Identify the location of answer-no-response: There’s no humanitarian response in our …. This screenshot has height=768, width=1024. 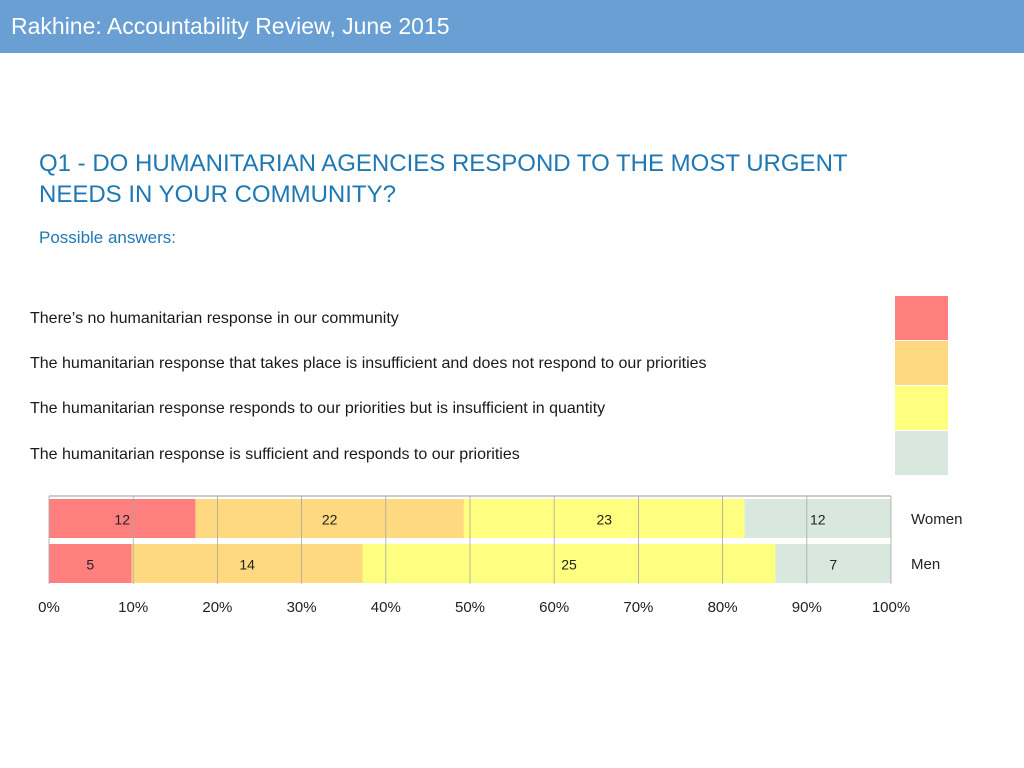
(214, 318).